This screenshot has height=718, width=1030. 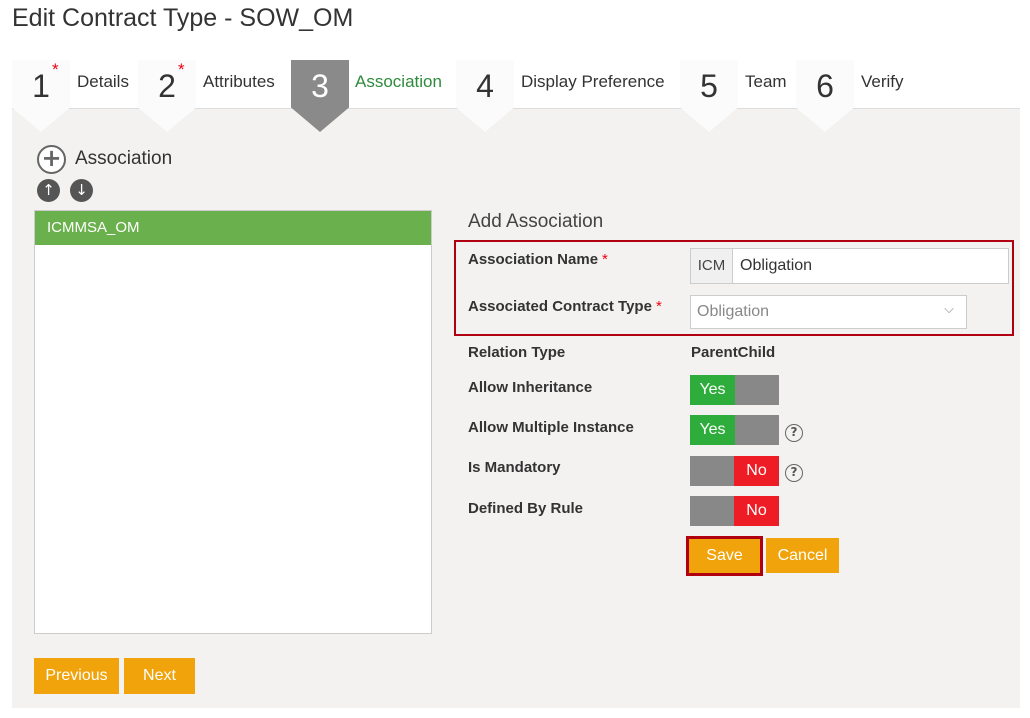 What do you see at coordinates (183, 18) in the screenshot?
I see `page-title: Edit Contract Type - SOW_OM` at bounding box center [183, 18].